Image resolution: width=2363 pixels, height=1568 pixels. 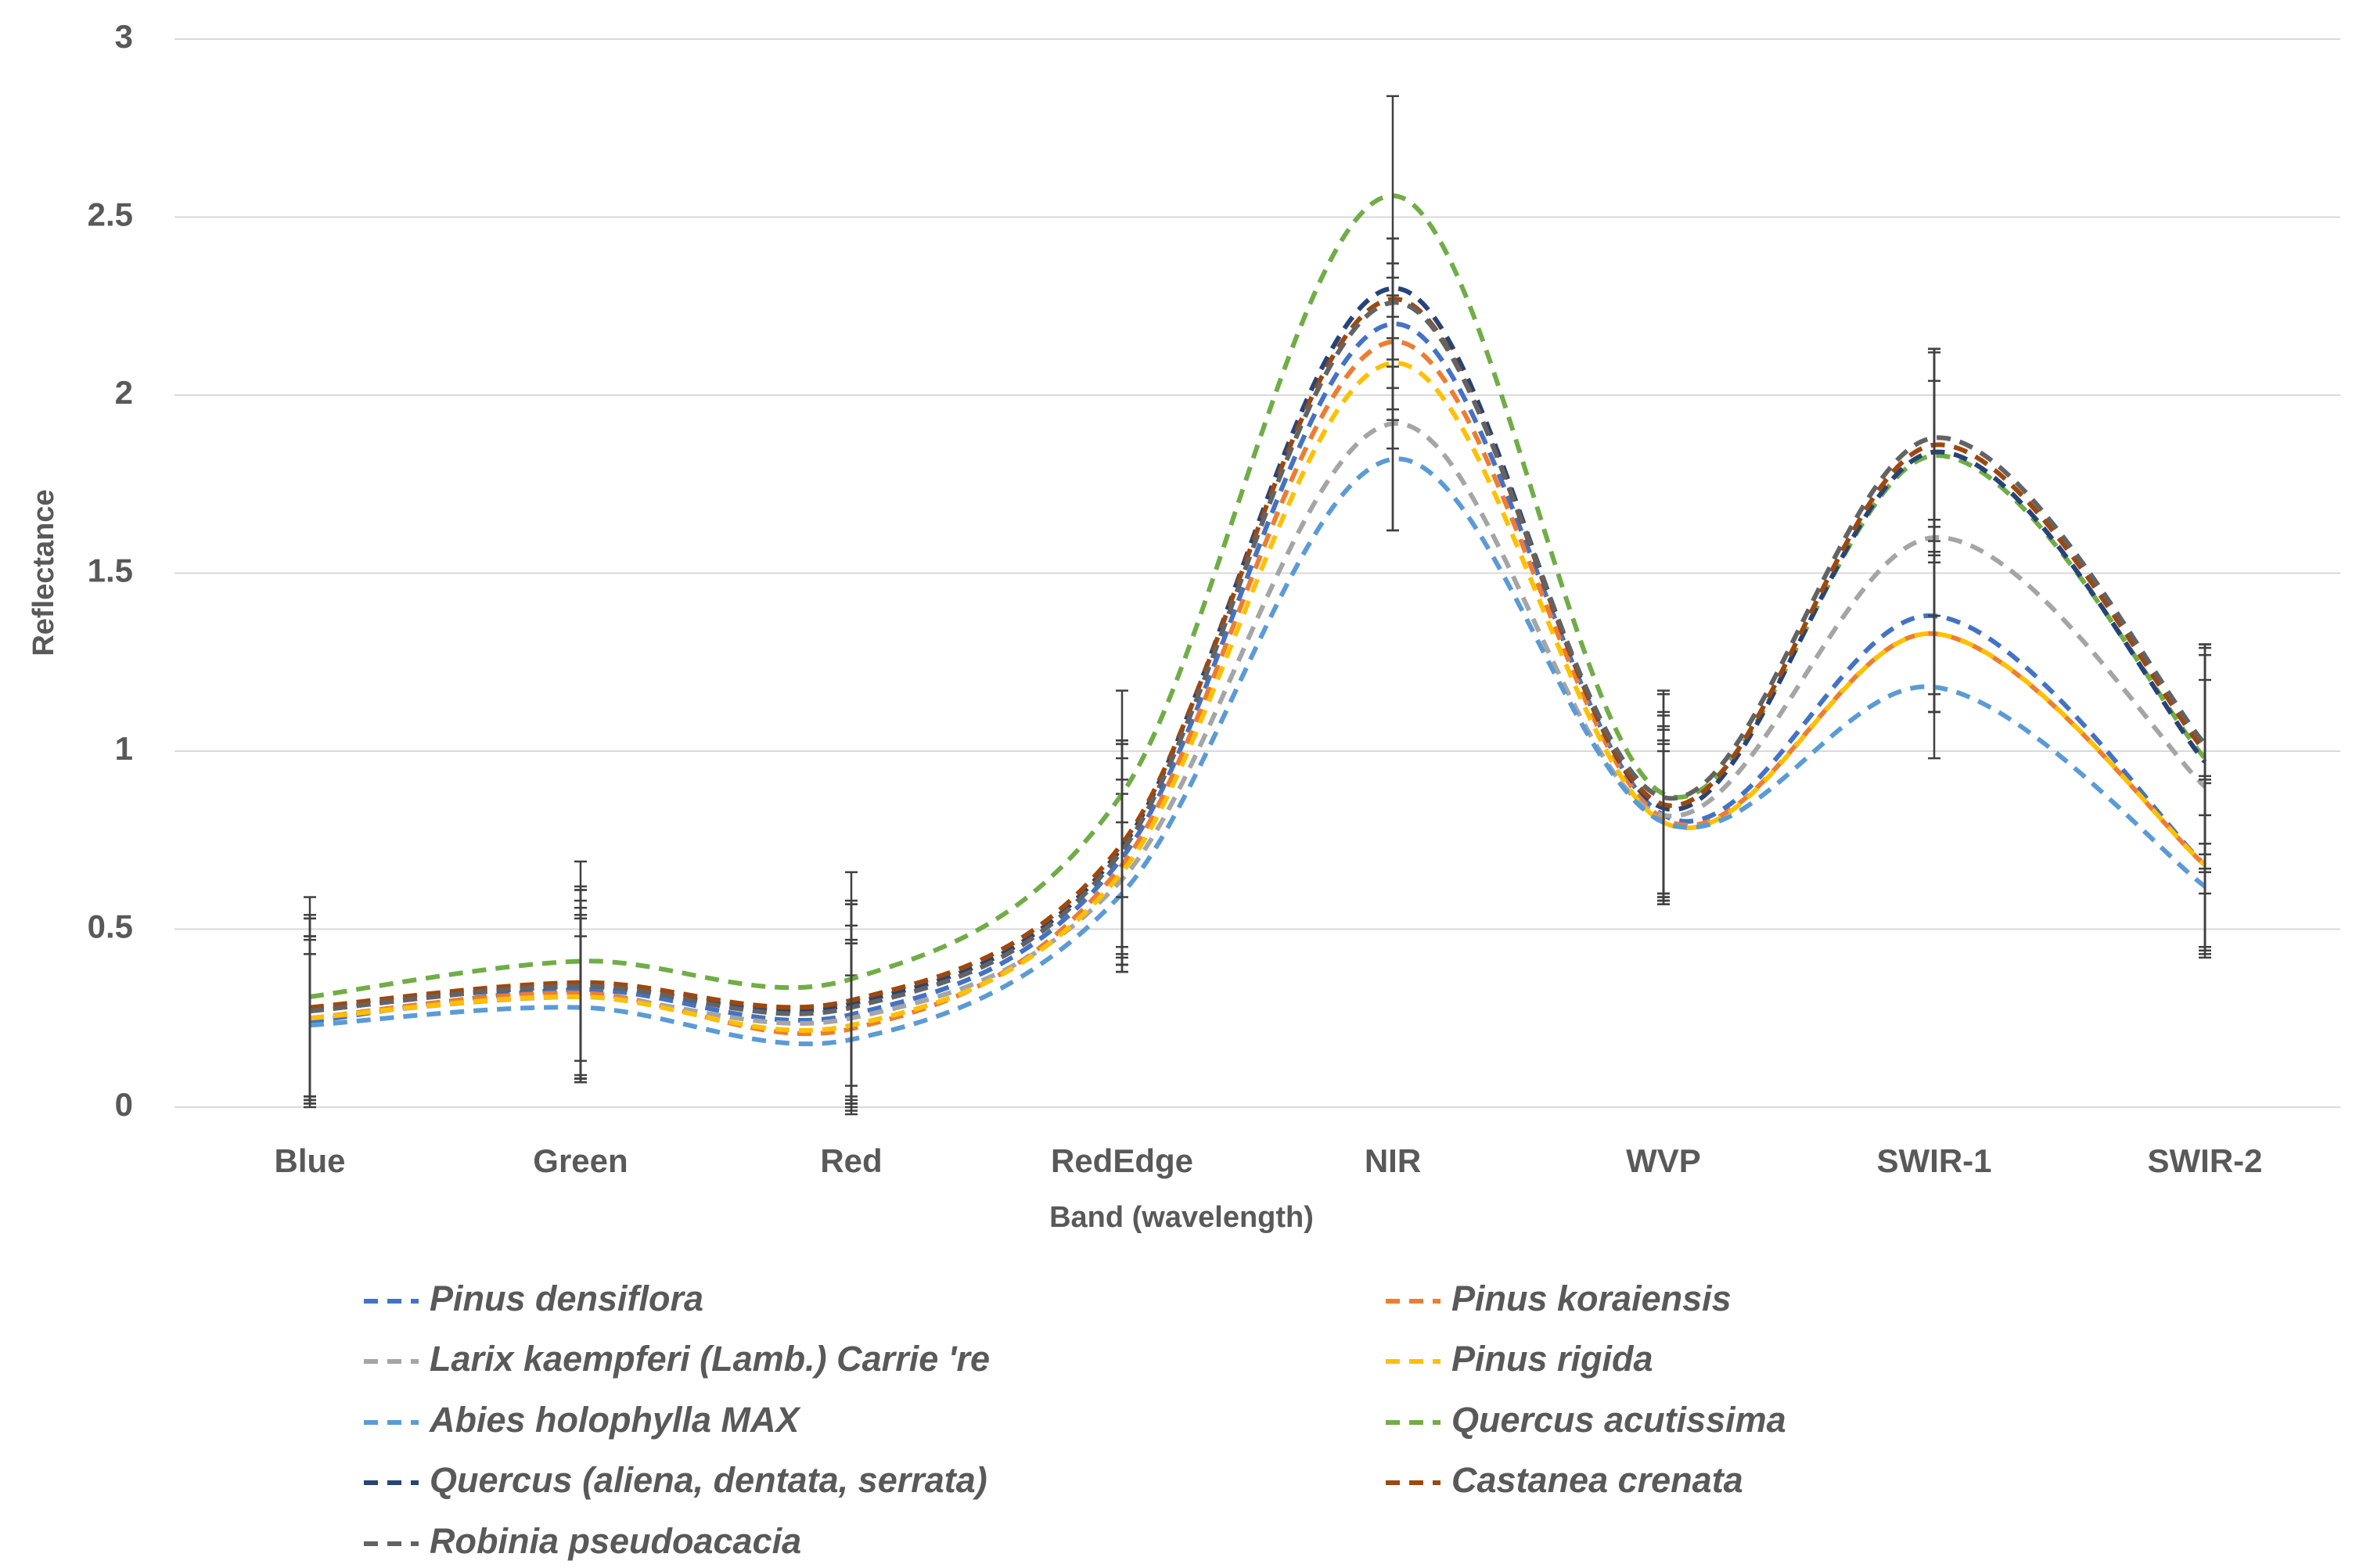 What do you see at coordinates (111, 215) in the screenshot?
I see `y-tick-label: 2.5` at bounding box center [111, 215].